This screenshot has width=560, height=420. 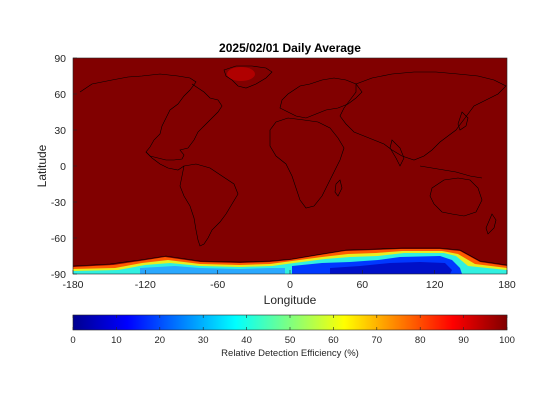 I want to click on colorbar-tick-label: 40, so click(x=246, y=340).